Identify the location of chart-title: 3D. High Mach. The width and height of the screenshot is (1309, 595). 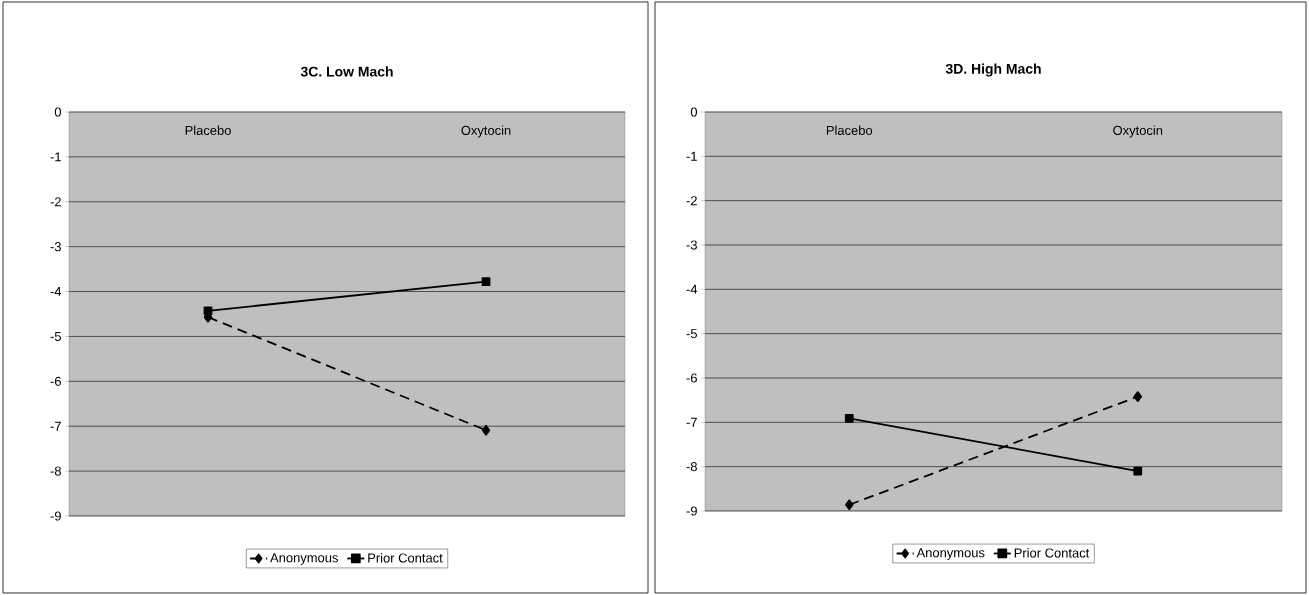
(993, 70).